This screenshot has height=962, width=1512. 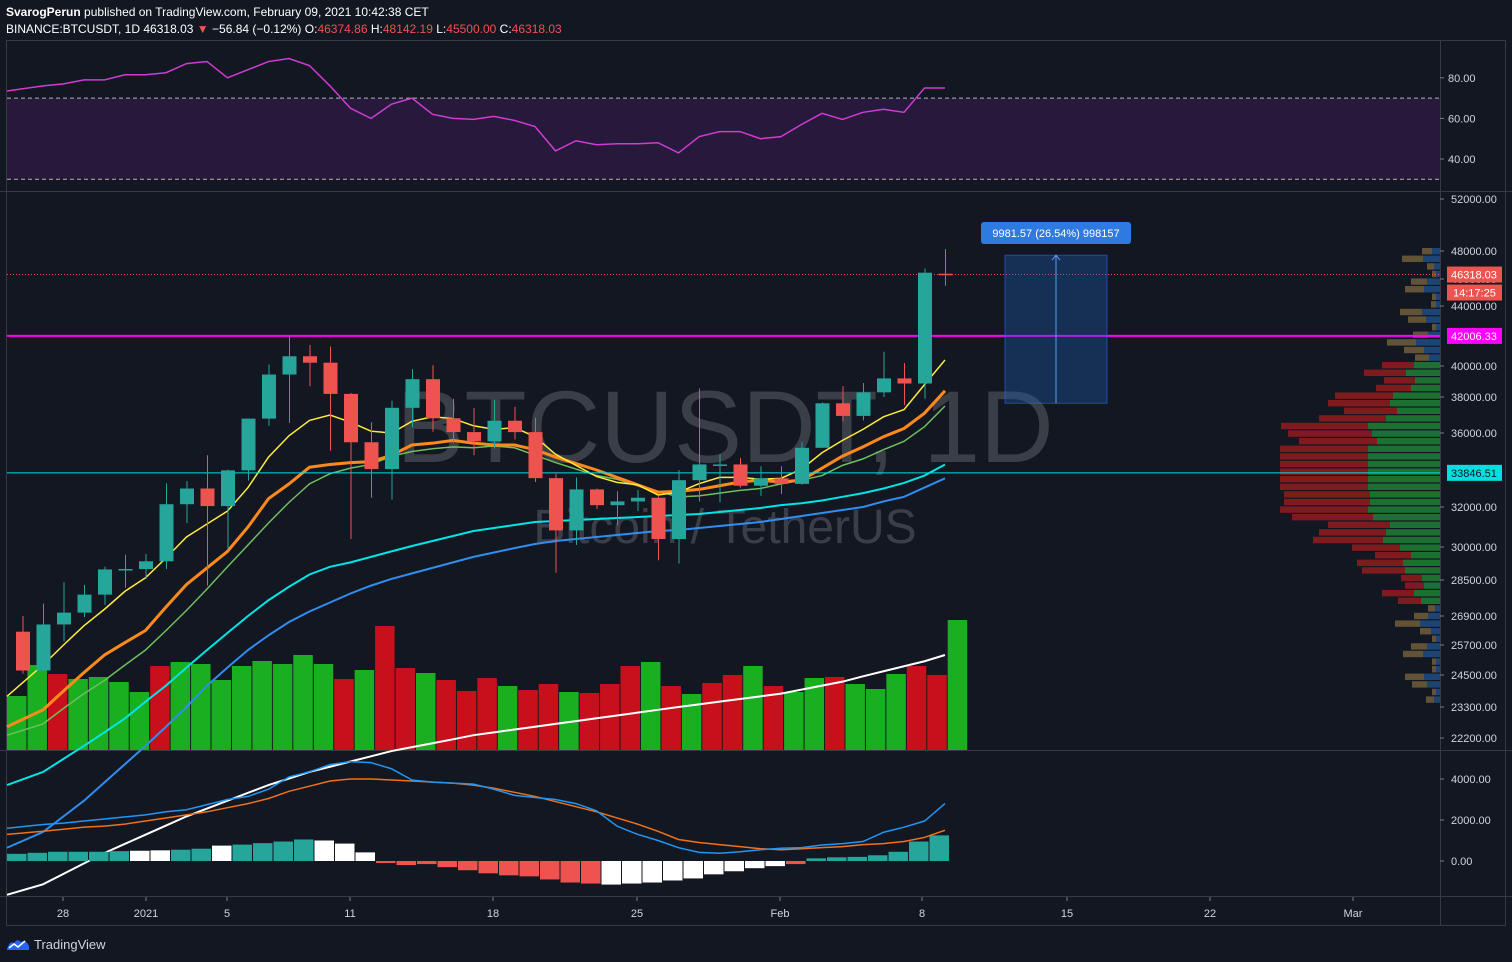 What do you see at coordinates (1462, 160) in the screenshot?
I see `rsi-tick-label: 40.00` at bounding box center [1462, 160].